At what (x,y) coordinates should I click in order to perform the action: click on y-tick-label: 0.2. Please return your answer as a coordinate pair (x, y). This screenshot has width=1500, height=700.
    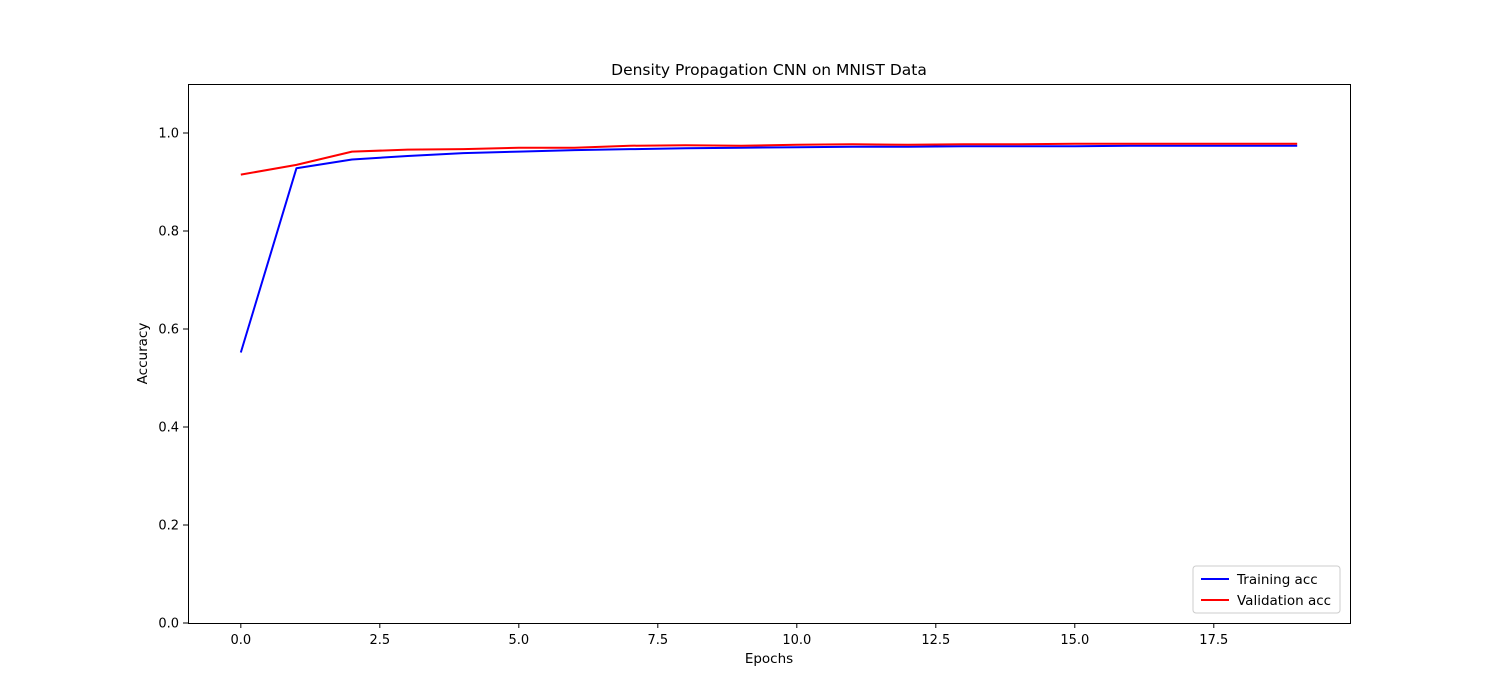
    Looking at the image, I should click on (168, 526).